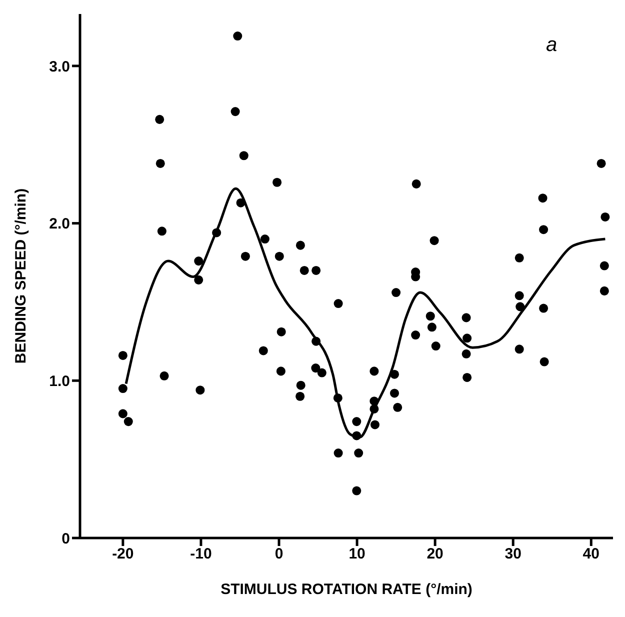 Image resolution: width=625 pixels, height=617 pixels. What do you see at coordinates (279, 554) in the screenshot?
I see `x-tick-label: 0` at bounding box center [279, 554].